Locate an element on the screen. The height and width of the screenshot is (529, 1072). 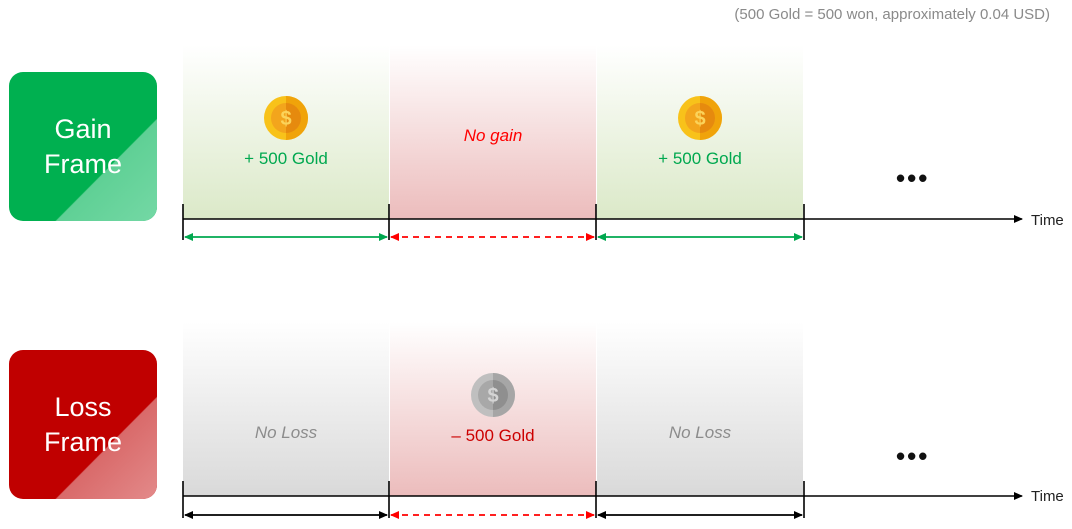
loss-frame-label-line1: Loss is located at coordinates (83, 406).